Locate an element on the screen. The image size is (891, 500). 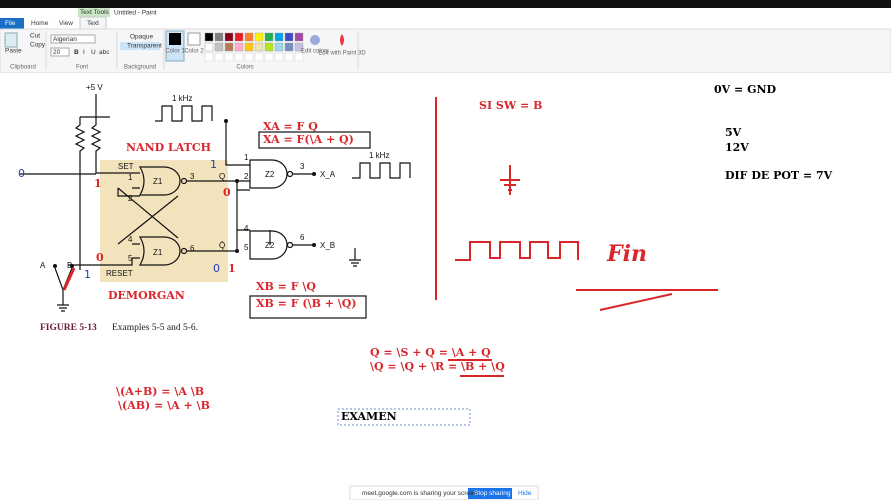
ribbon-tab: File is located at coordinates (10, 23).